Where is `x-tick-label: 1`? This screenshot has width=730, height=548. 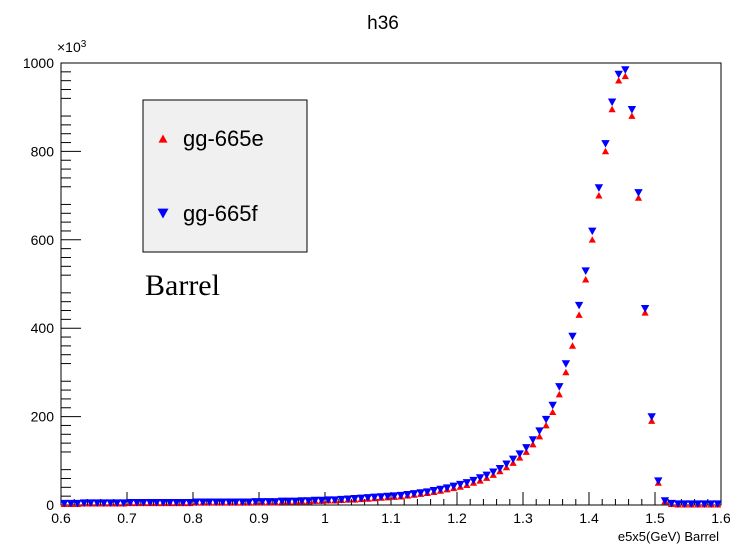 x-tick-label: 1 is located at coordinates (325, 518).